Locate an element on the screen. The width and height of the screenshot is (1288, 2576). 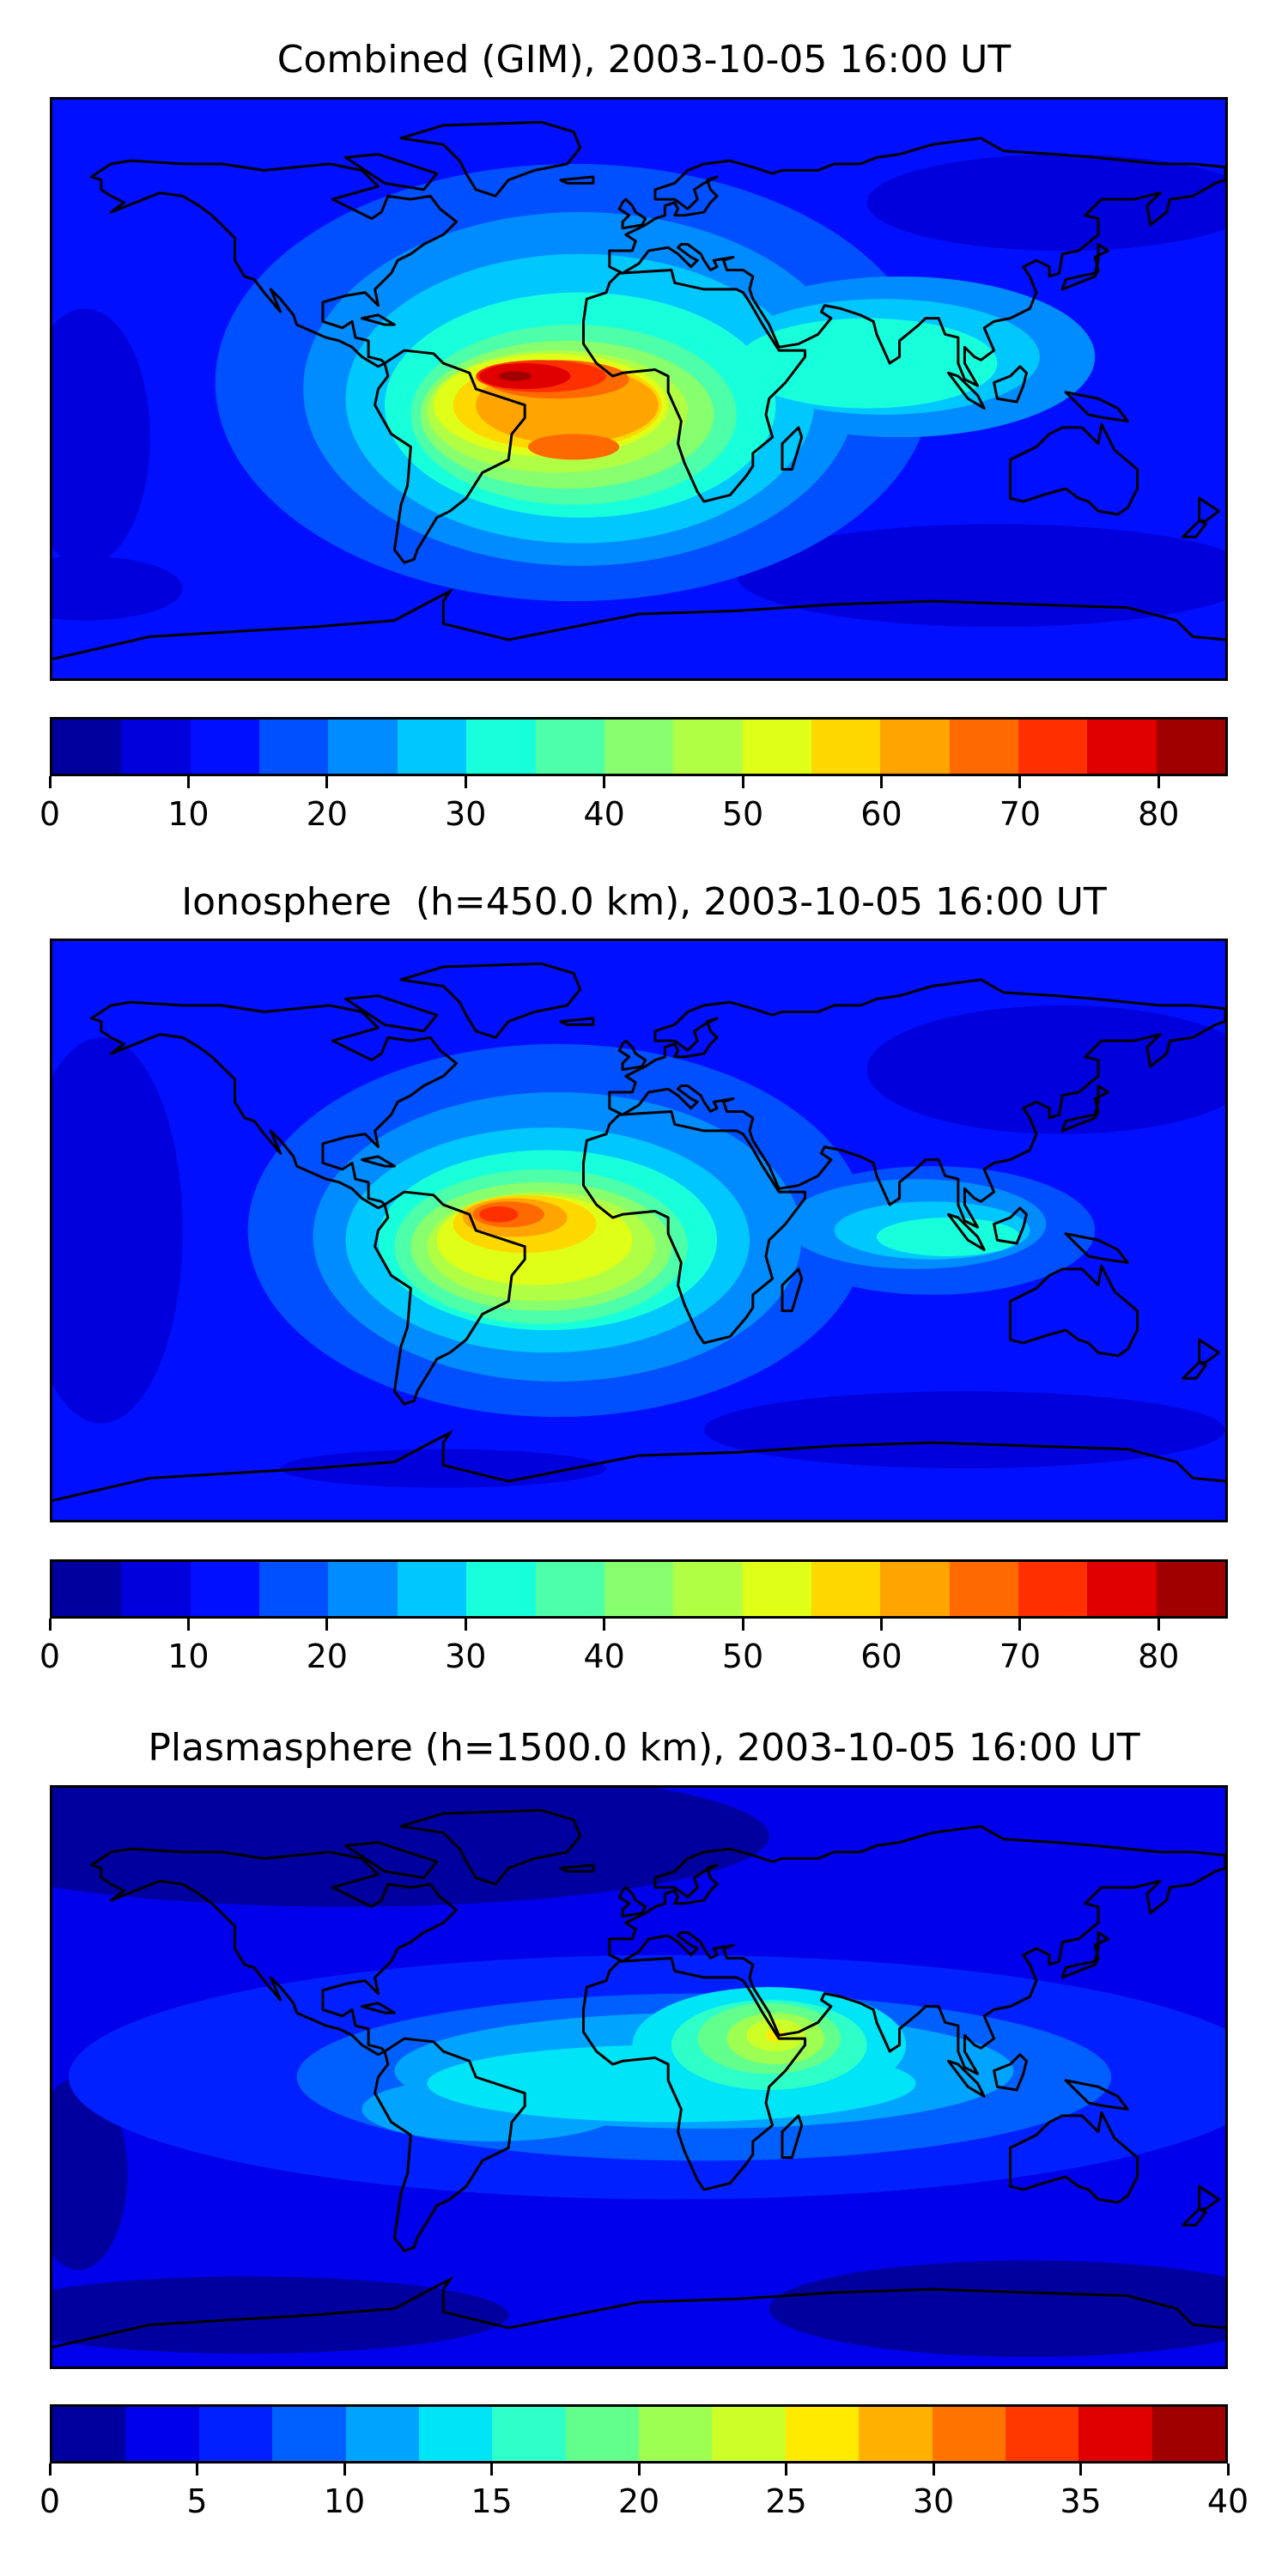
colorbar-tick-label: 80 is located at coordinates (1159, 1656).